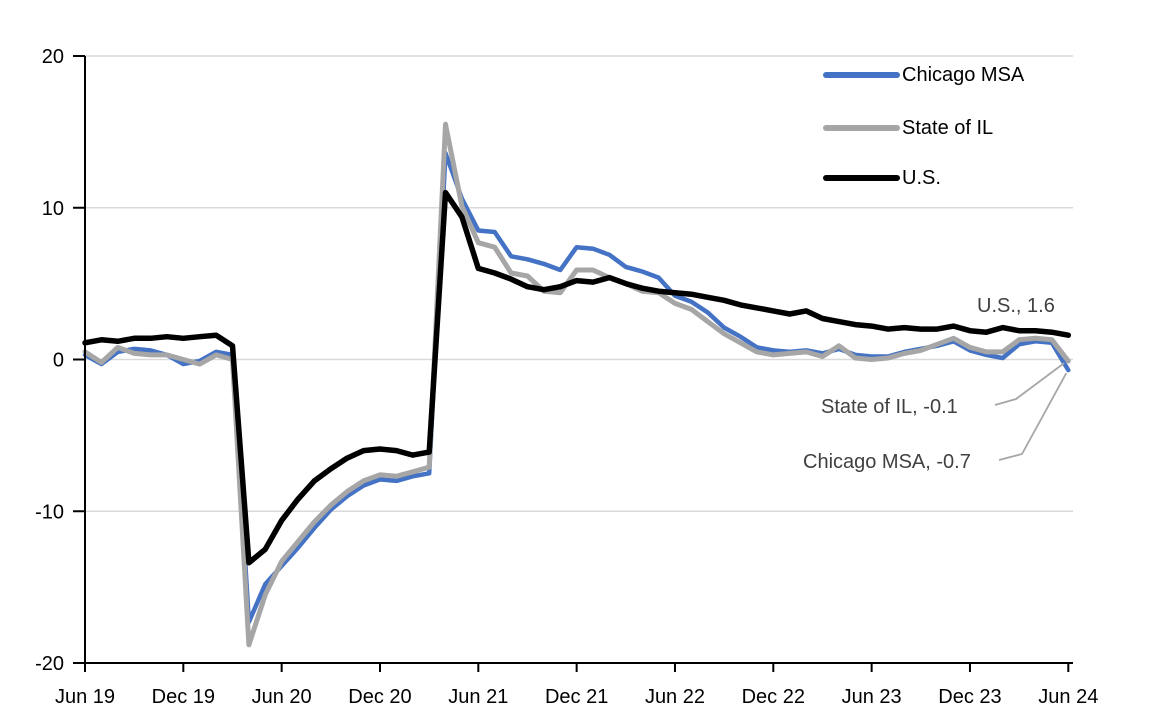 This screenshot has height=715, width=1152. What do you see at coordinates (675, 697) in the screenshot?
I see `x-tick-label-Jun-22: Jun 22` at bounding box center [675, 697].